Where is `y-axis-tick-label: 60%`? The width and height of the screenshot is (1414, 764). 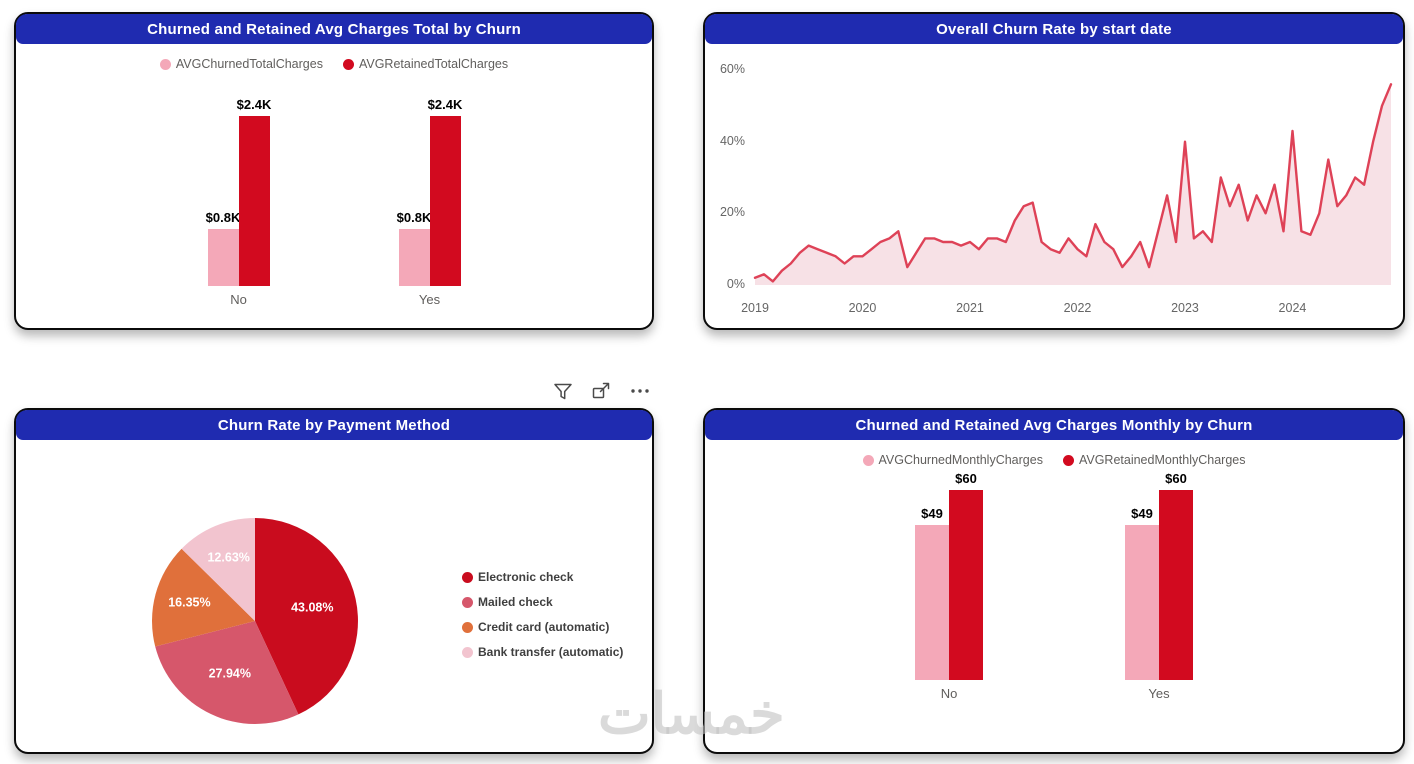 y-axis-tick-label: 60% is located at coordinates (732, 69).